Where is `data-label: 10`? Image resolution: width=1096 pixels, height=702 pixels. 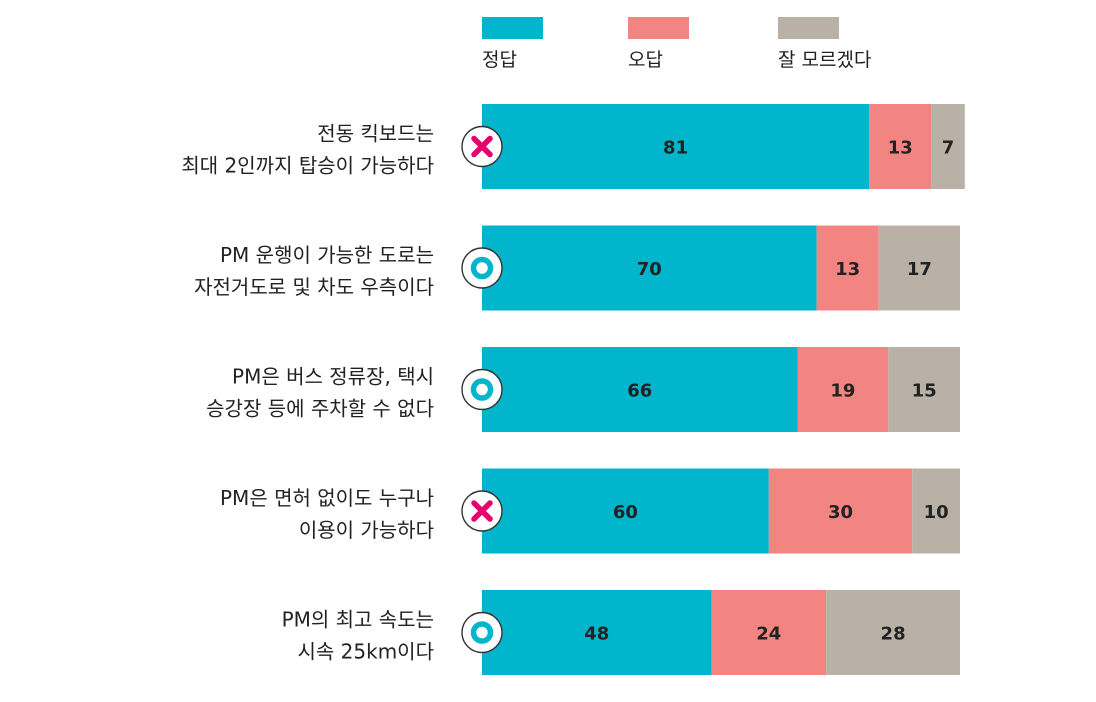
data-label: 10 is located at coordinates (936, 512).